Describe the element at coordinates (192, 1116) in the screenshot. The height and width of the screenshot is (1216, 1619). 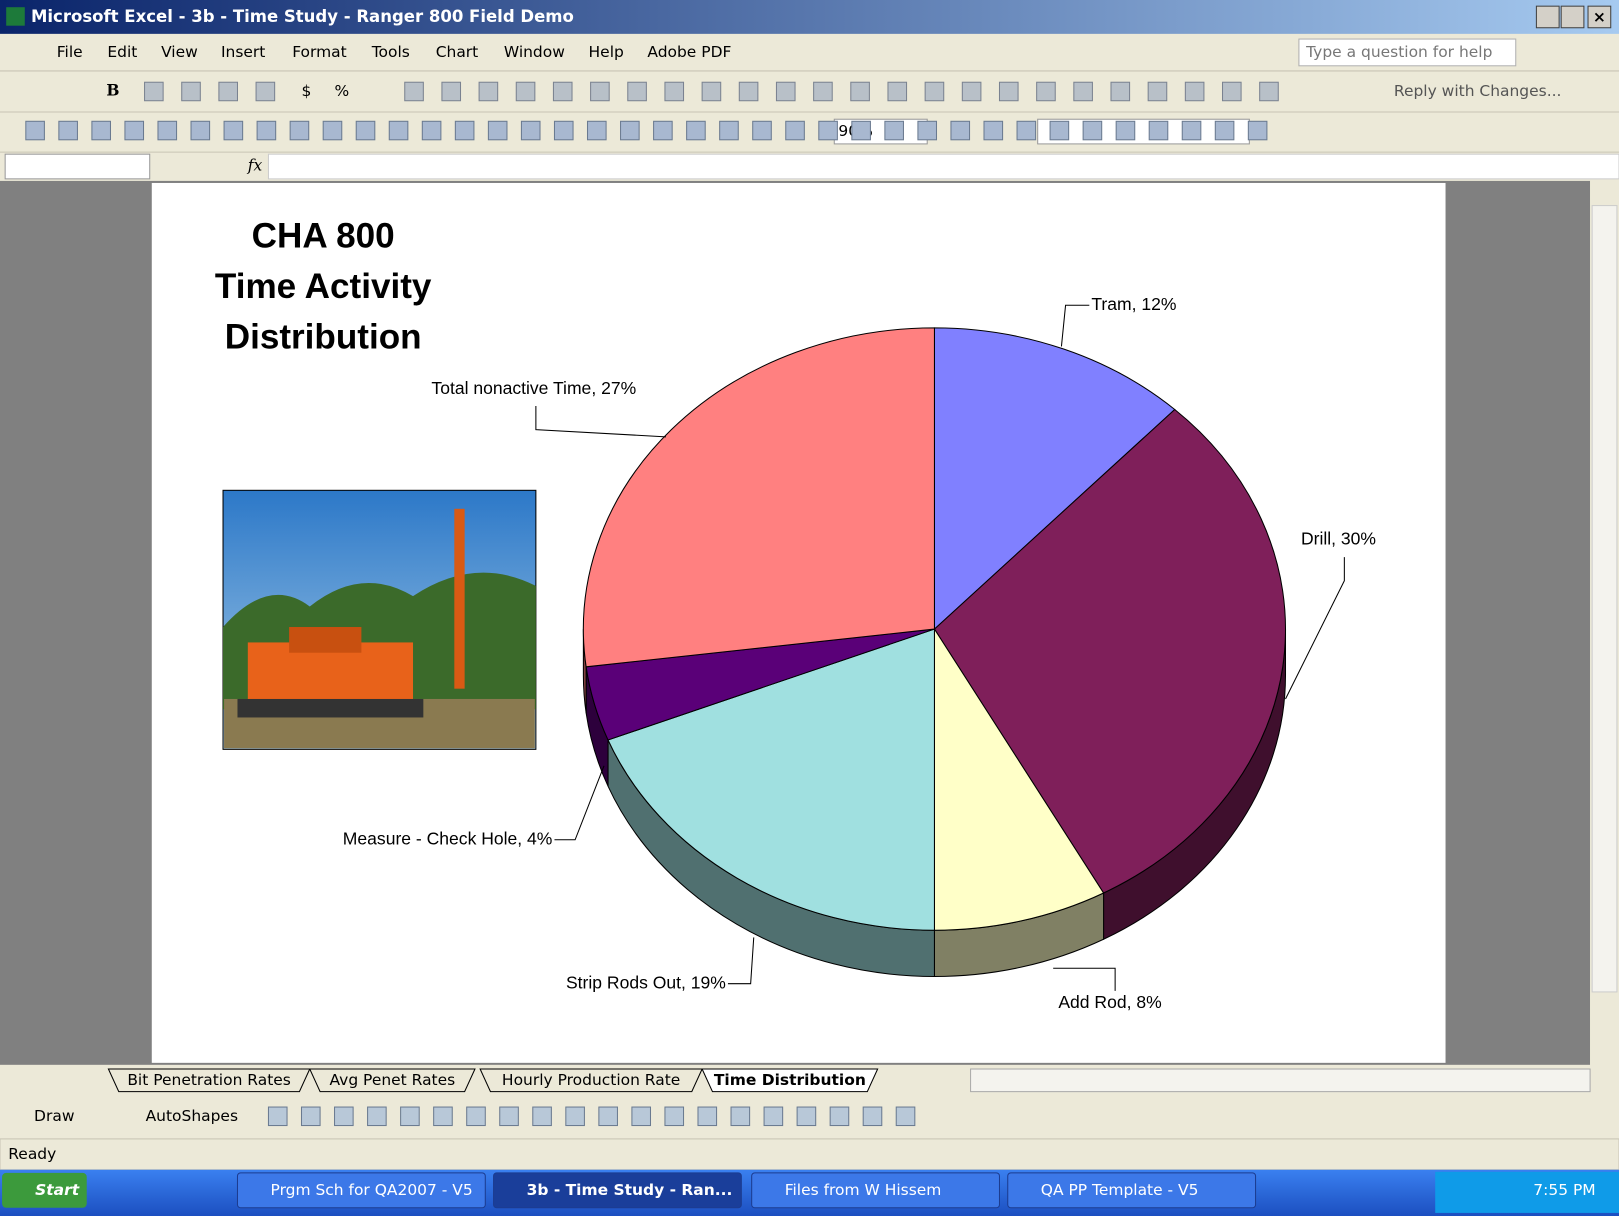
I see `autoshapes-button: AutoShapes` at that location.